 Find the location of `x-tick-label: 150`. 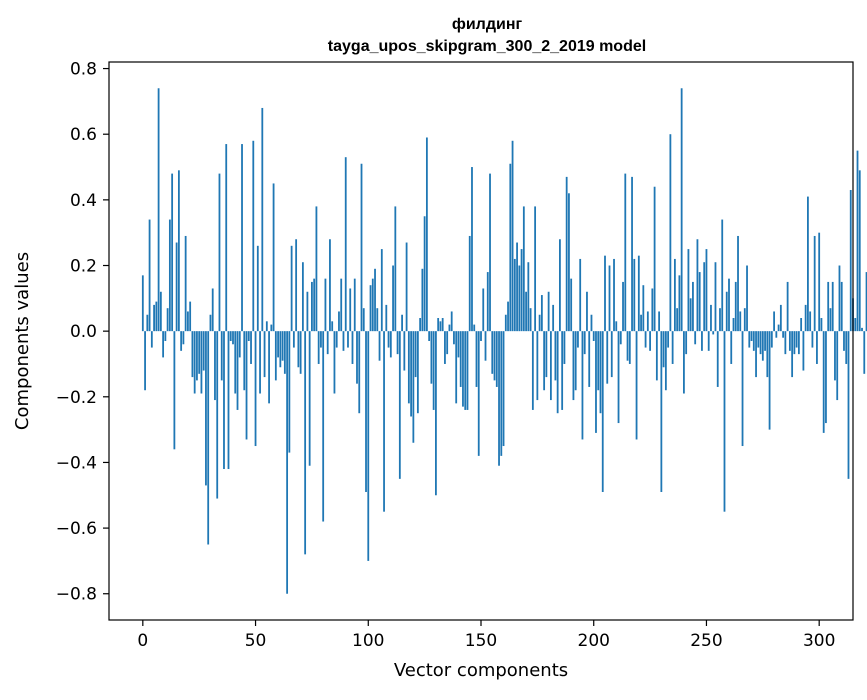

x-tick-label: 150 is located at coordinates (481, 641).